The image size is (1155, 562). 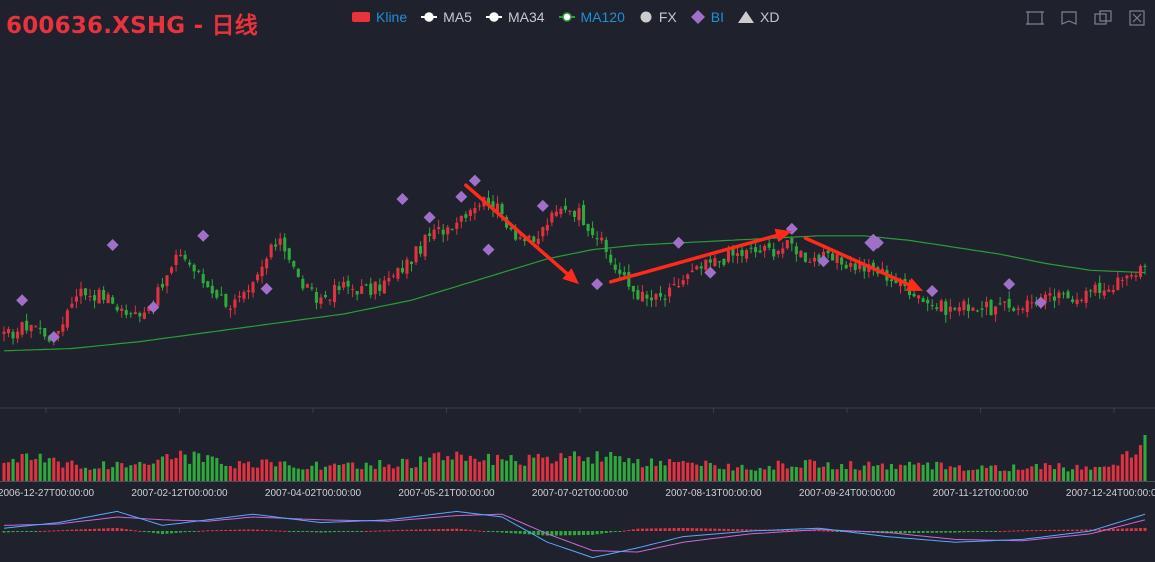 I want to click on legend-item-ma34: MA34, so click(x=515, y=17).